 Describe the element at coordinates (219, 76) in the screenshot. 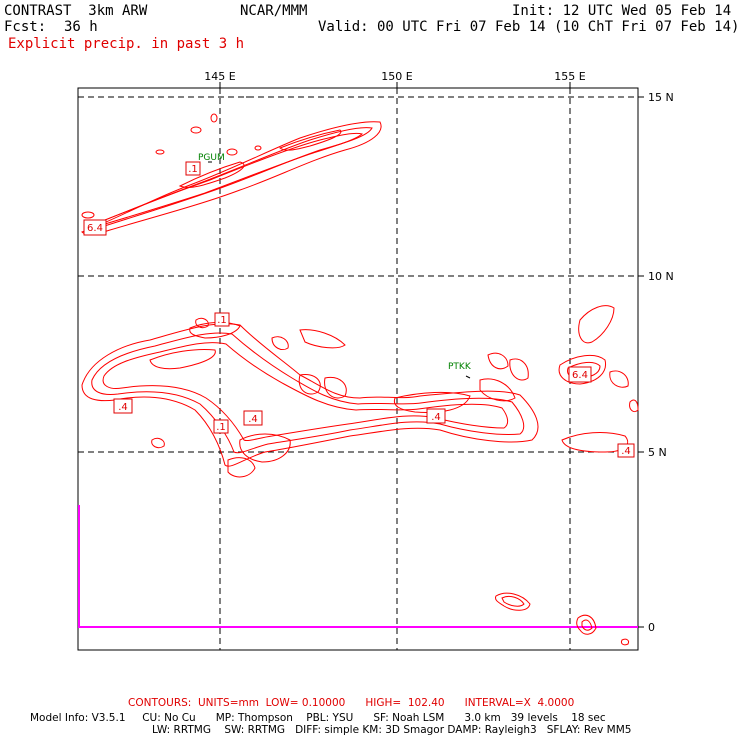

I see `lon-label-145e: 145 E` at that location.